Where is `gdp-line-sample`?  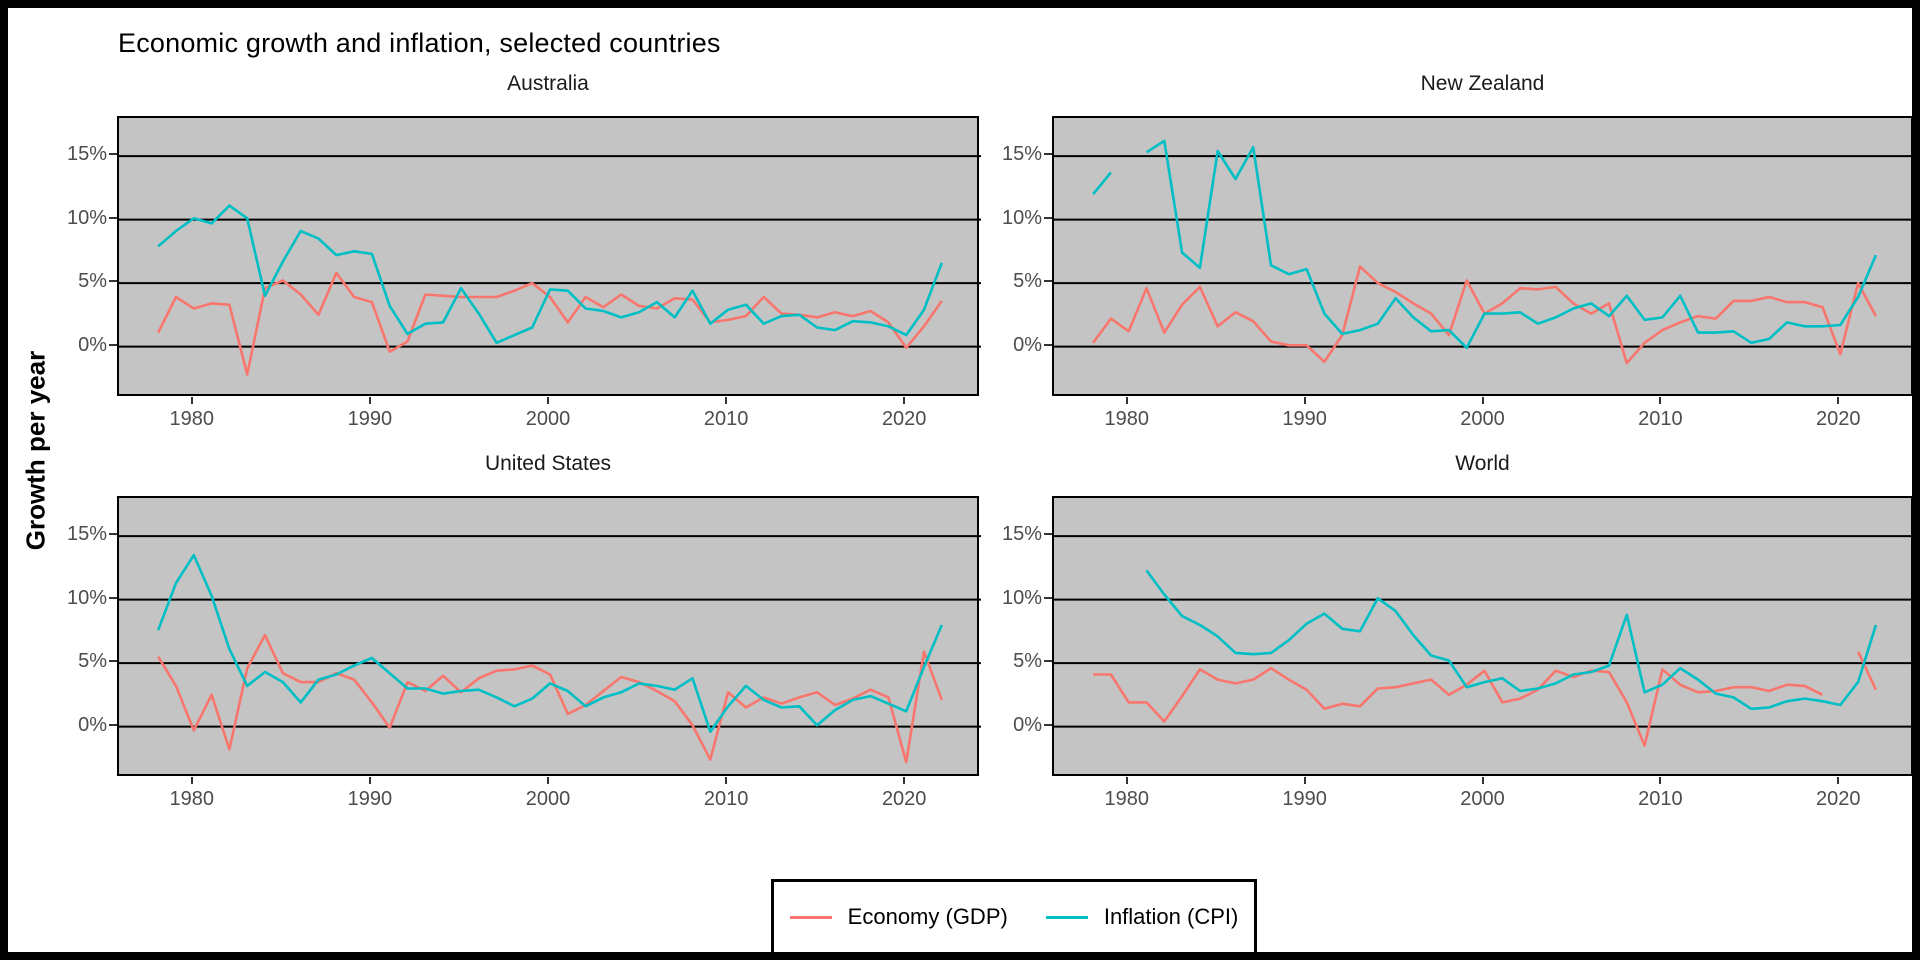
gdp-line-sample is located at coordinates (810, 917).